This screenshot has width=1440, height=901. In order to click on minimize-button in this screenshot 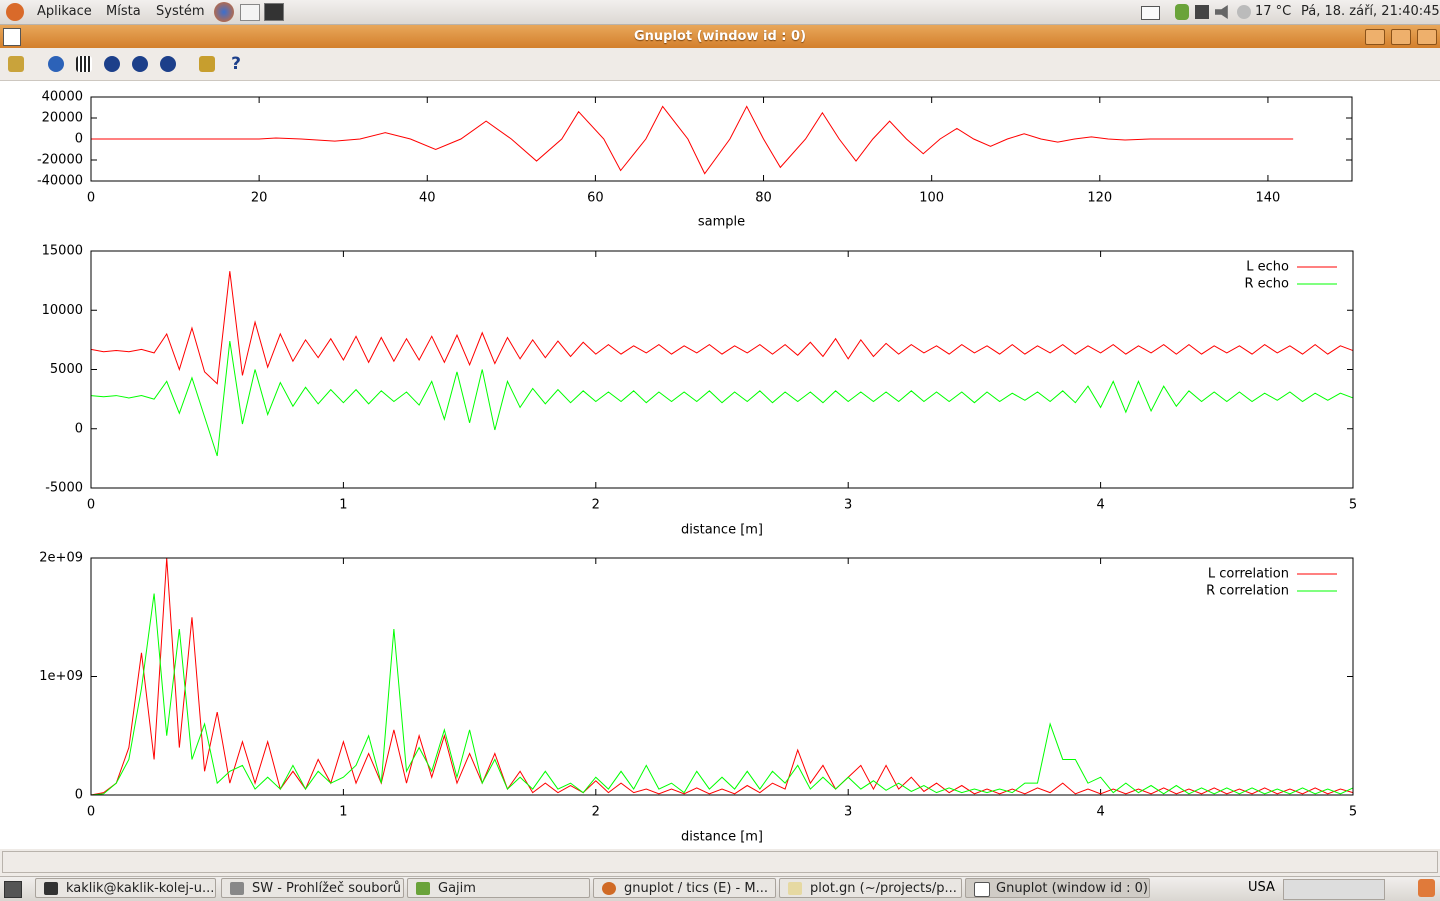, I will do `click(1375, 37)`.